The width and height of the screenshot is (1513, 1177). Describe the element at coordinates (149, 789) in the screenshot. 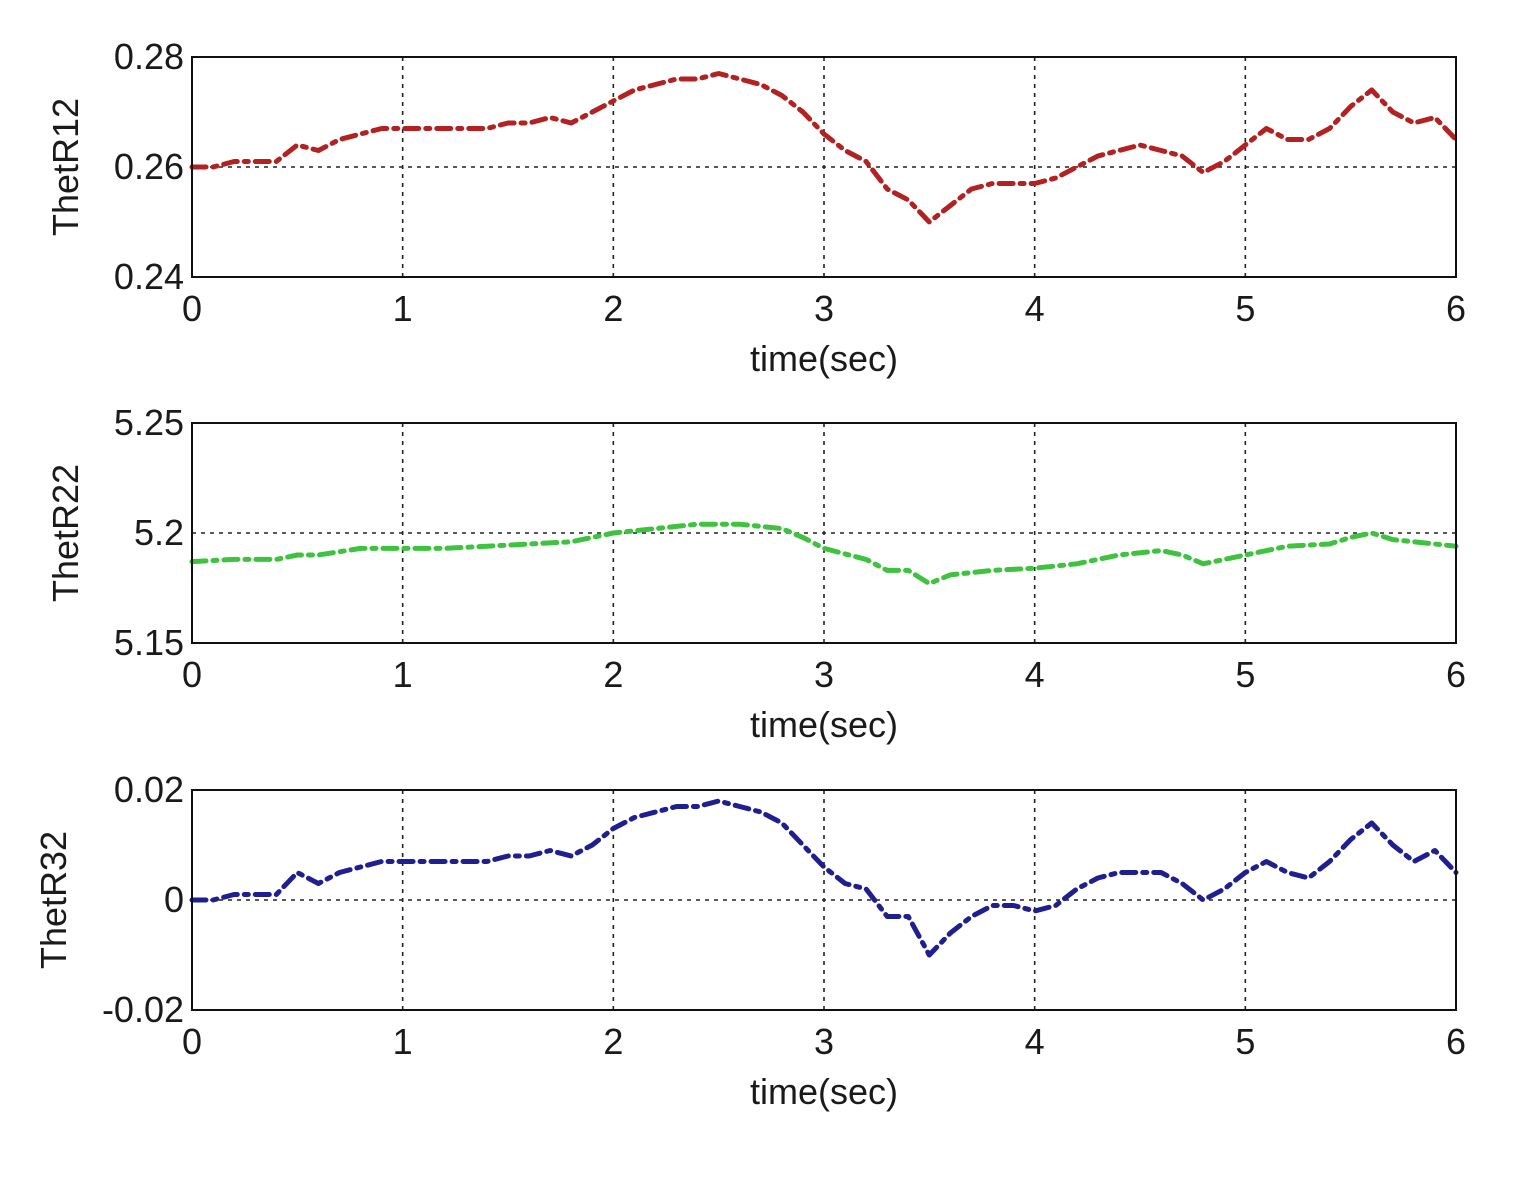

I see `y-tick-label: 0.02` at that location.